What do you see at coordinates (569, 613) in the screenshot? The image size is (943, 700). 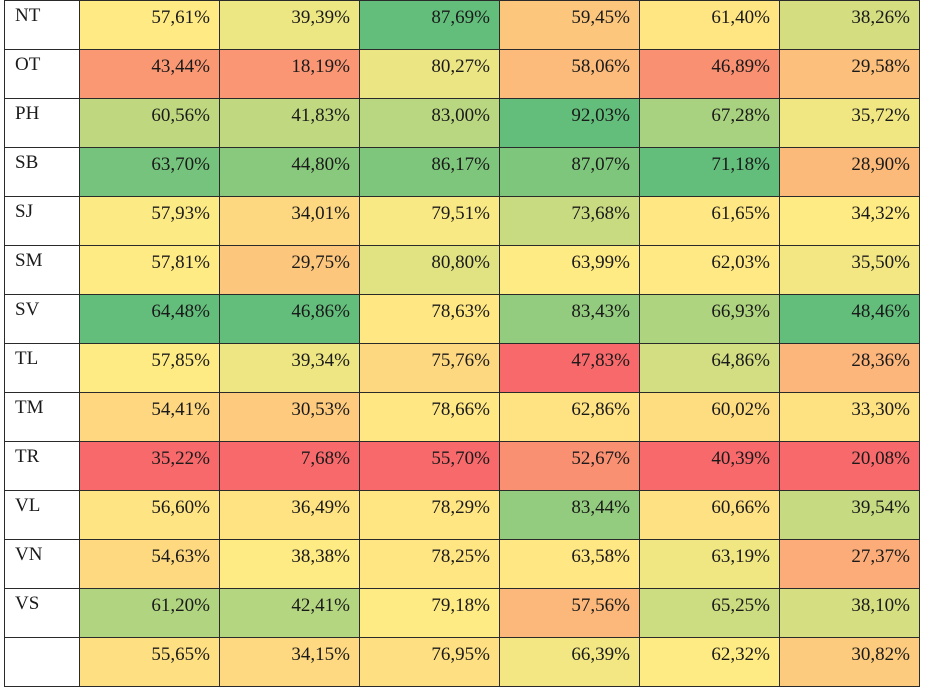 I see `table-cell: 57,56%` at bounding box center [569, 613].